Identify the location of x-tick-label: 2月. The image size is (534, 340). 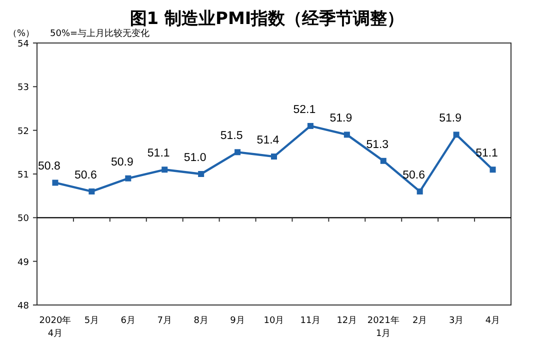
(420, 321).